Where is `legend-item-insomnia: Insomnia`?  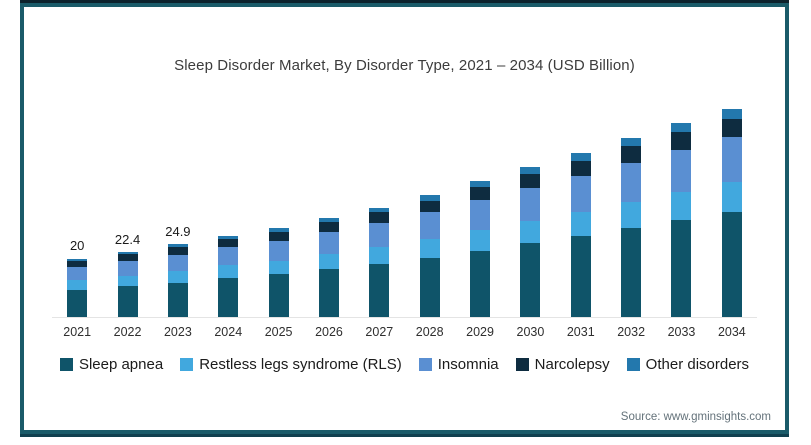 legend-item-insomnia: Insomnia is located at coordinates (458, 364).